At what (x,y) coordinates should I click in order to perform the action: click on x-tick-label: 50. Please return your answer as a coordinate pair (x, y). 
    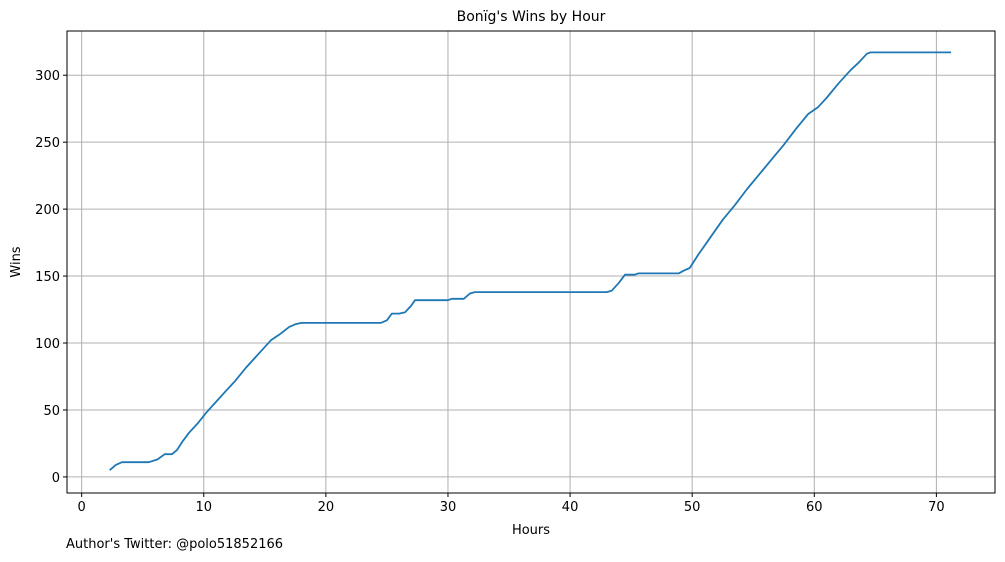
    Looking at the image, I should click on (692, 507).